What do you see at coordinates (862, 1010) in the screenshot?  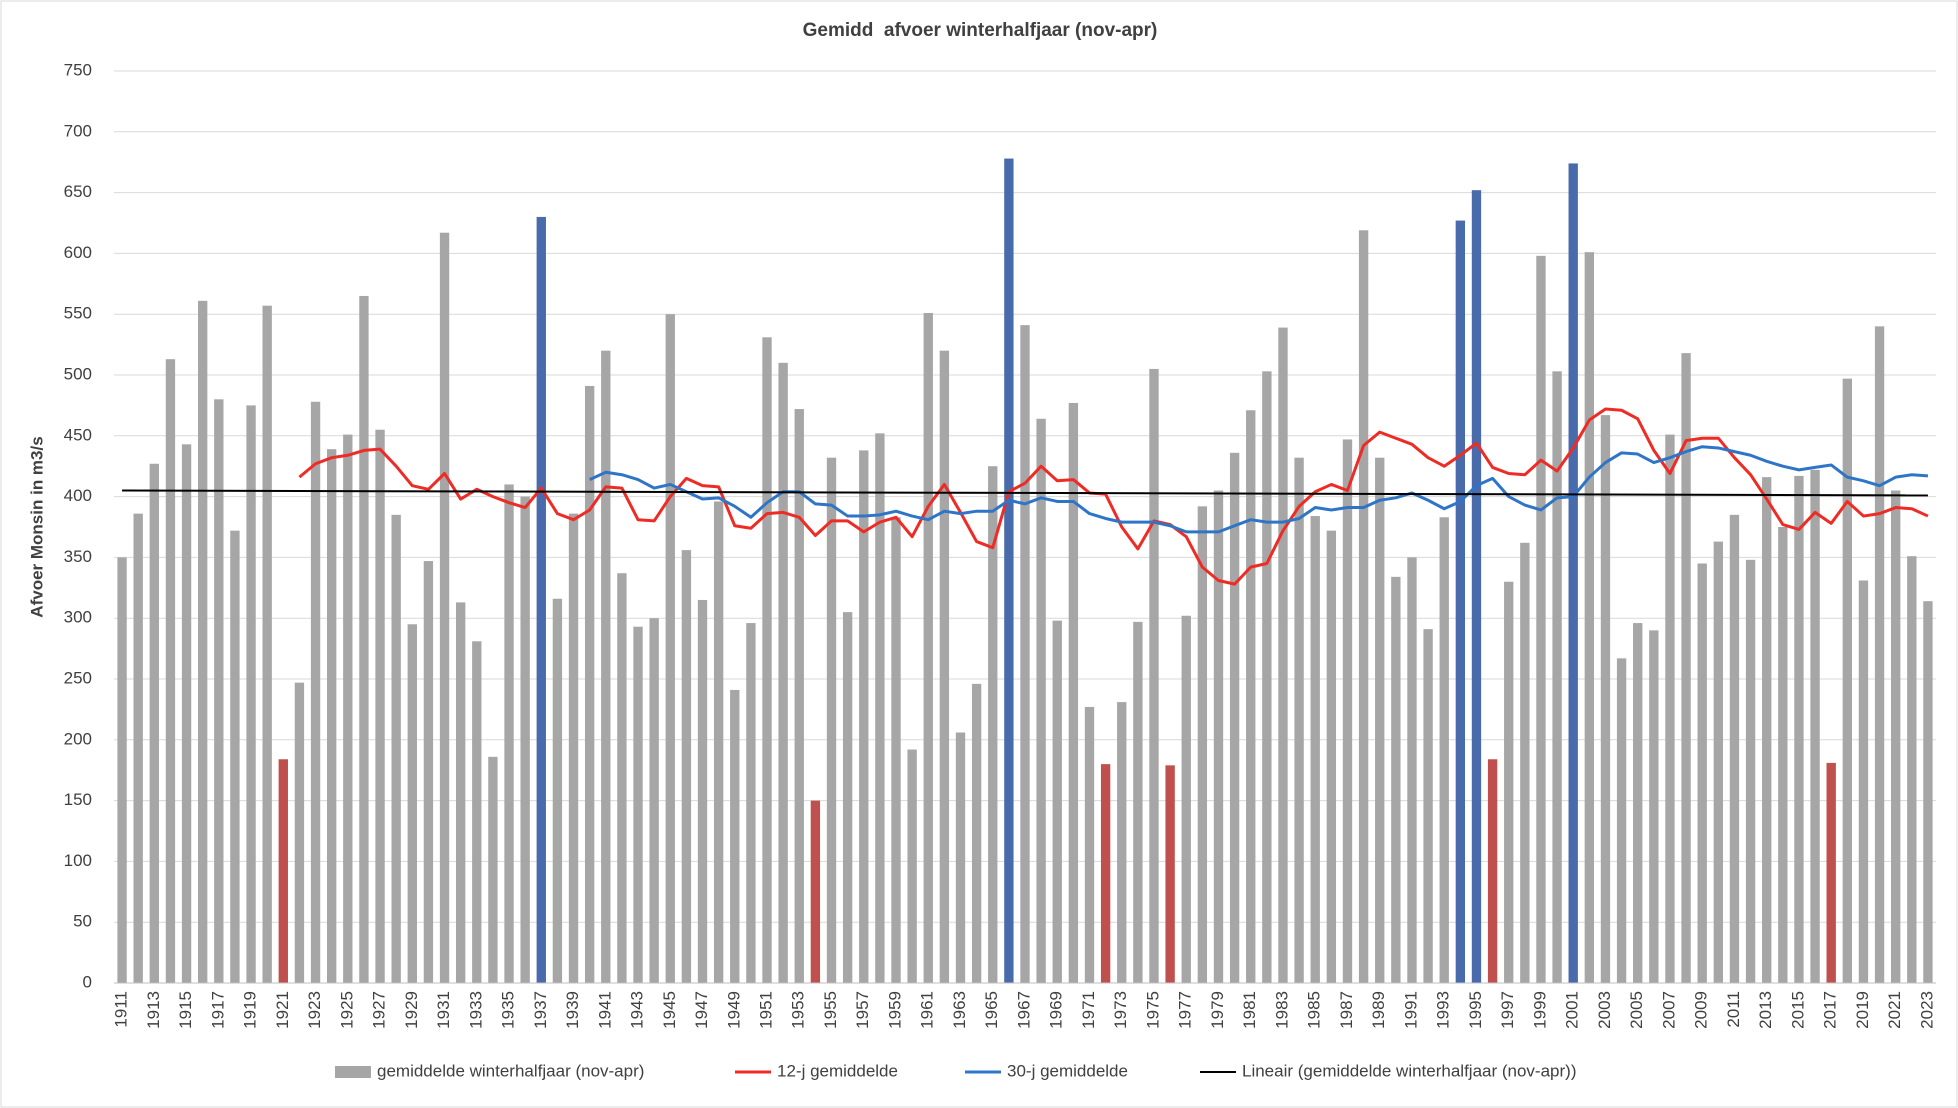 I see `x-tick-label: 1957` at bounding box center [862, 1010].